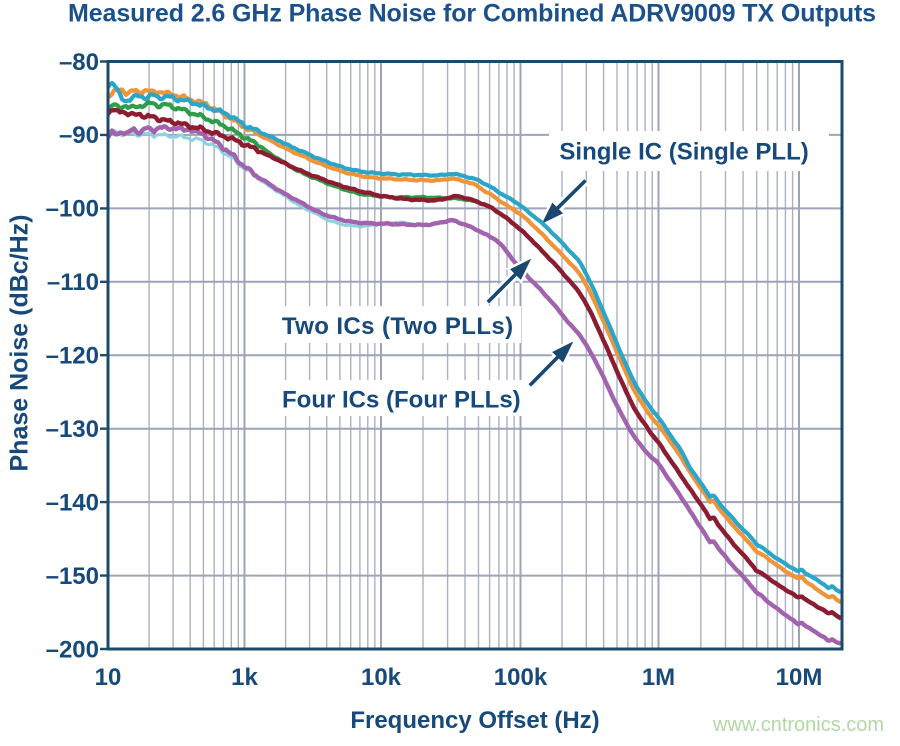 The height and width of the screenshot is (746, 900). Describe the element at coordinates (72, 356) in the screenshot. I see `svg-text: –120` at that location.